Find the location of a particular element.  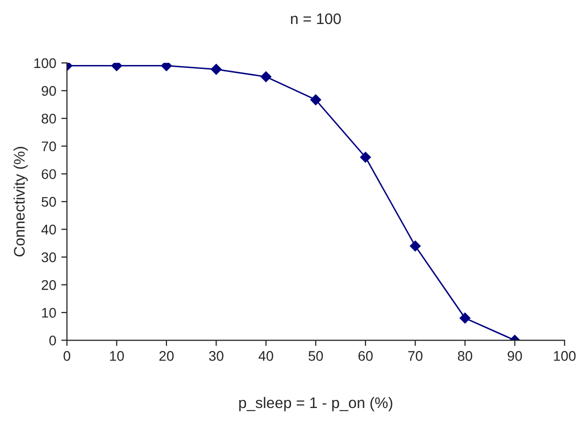

y-tick-label: 100 is located at coordinates (45, 63).